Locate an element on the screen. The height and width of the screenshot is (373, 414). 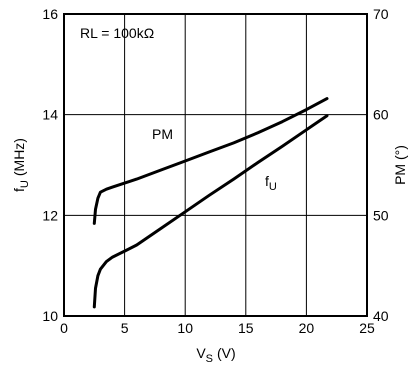
series-label-fu-sub: U is located at coordinates (273, 187).